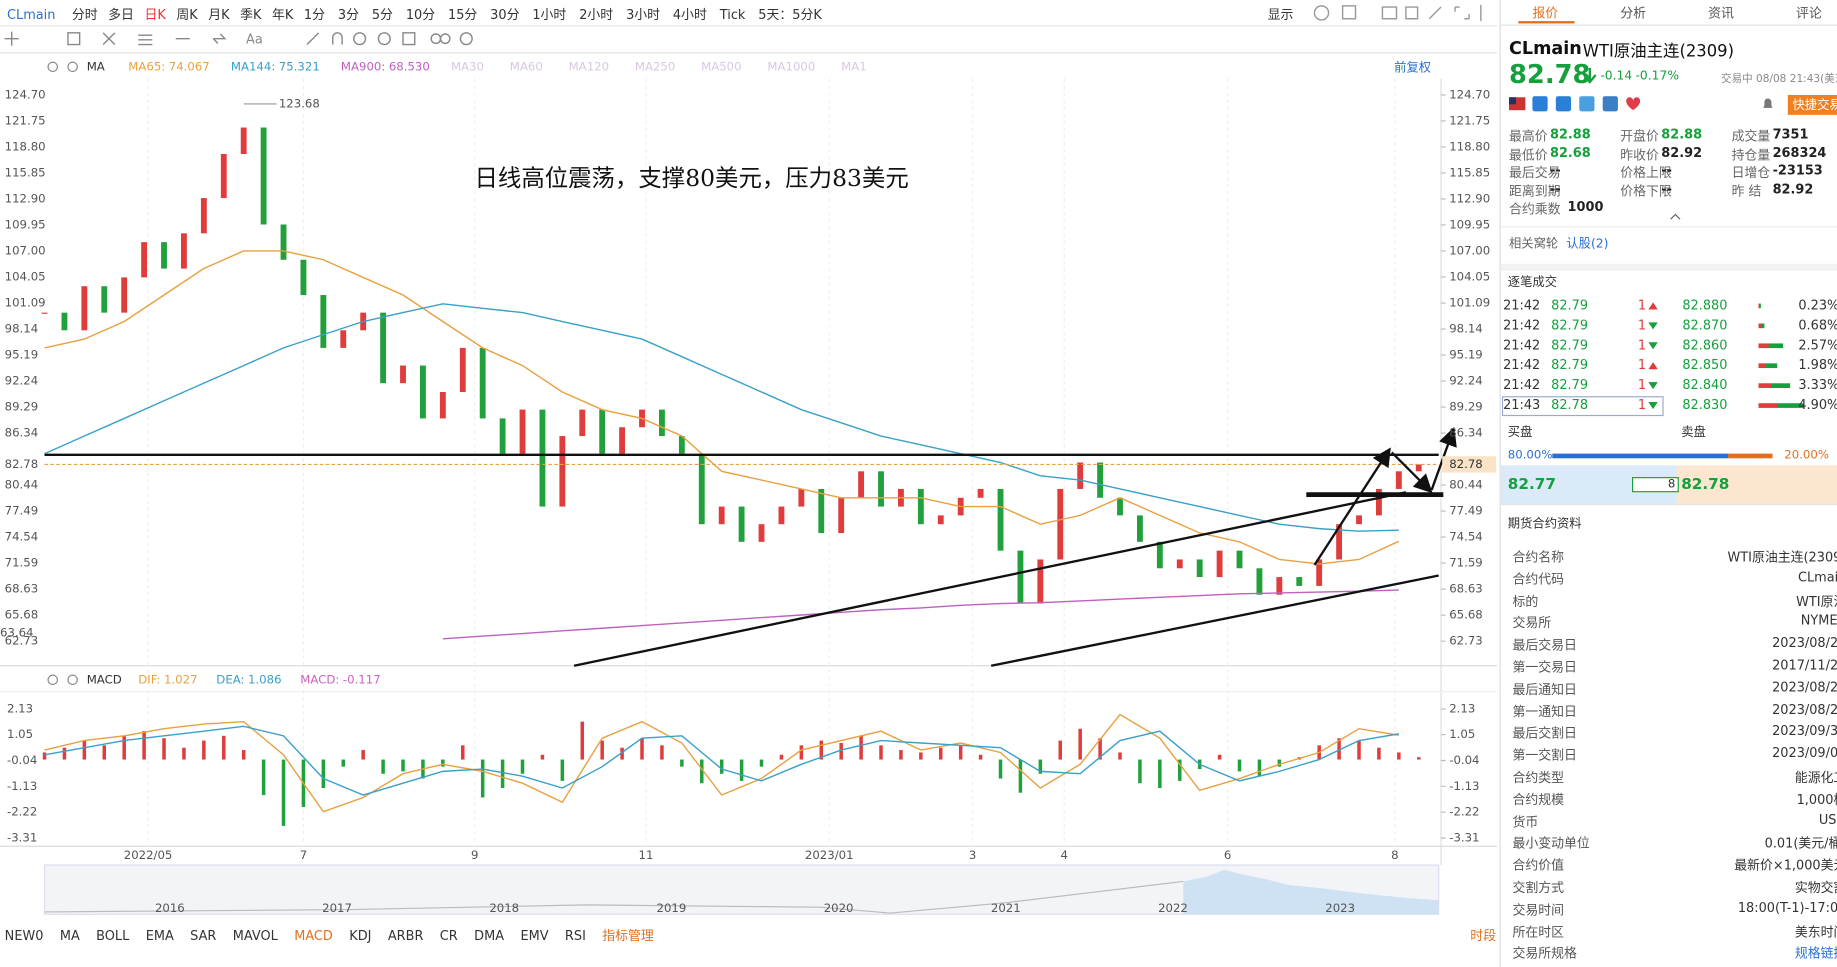  I want to click on period-tab: 月K, so click(219, 15).